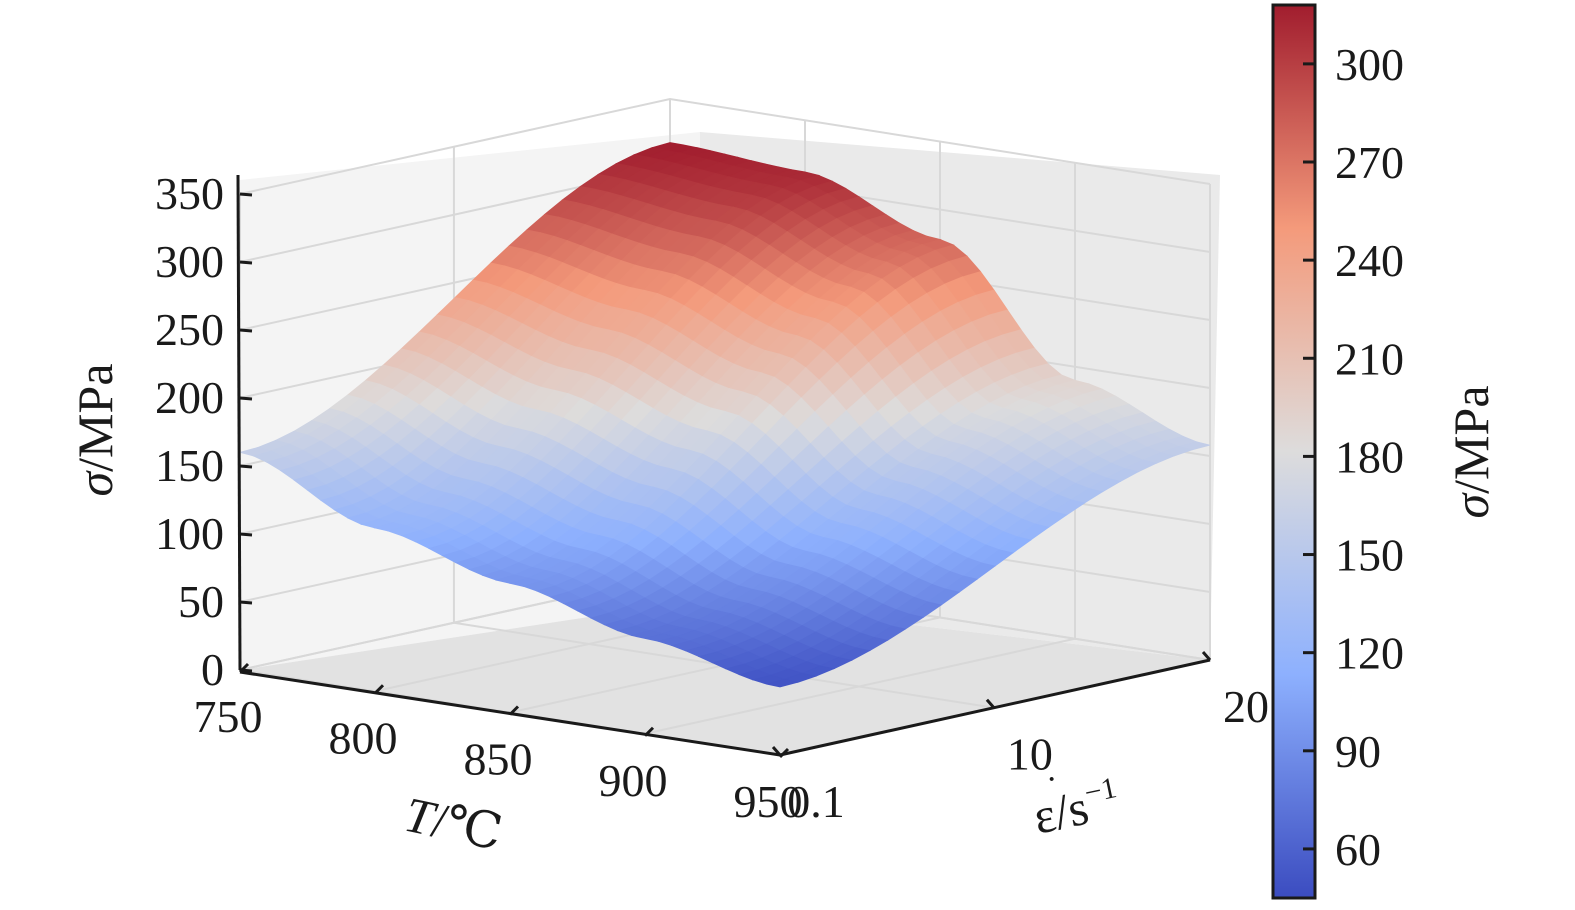 The width and height of the screenshot is (1575, 910). What do you see at coordinates (816, 801) in the screenshot?
I see `y-tick-label: 0.1` at bounding box center [816, 801].